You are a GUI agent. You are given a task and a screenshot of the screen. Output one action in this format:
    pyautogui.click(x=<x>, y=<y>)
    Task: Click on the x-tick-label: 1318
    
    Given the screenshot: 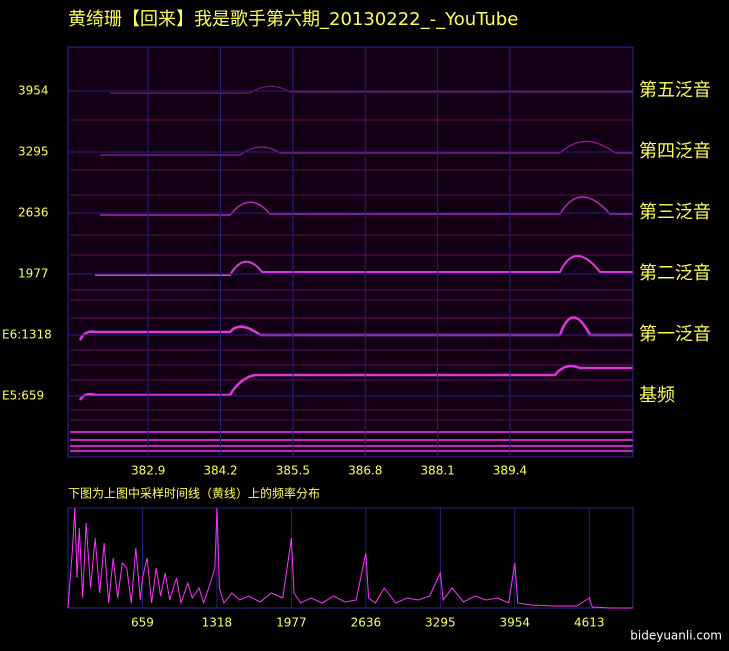 What is the action you would take?
    pyautogui.click(x=217, y=623)
    